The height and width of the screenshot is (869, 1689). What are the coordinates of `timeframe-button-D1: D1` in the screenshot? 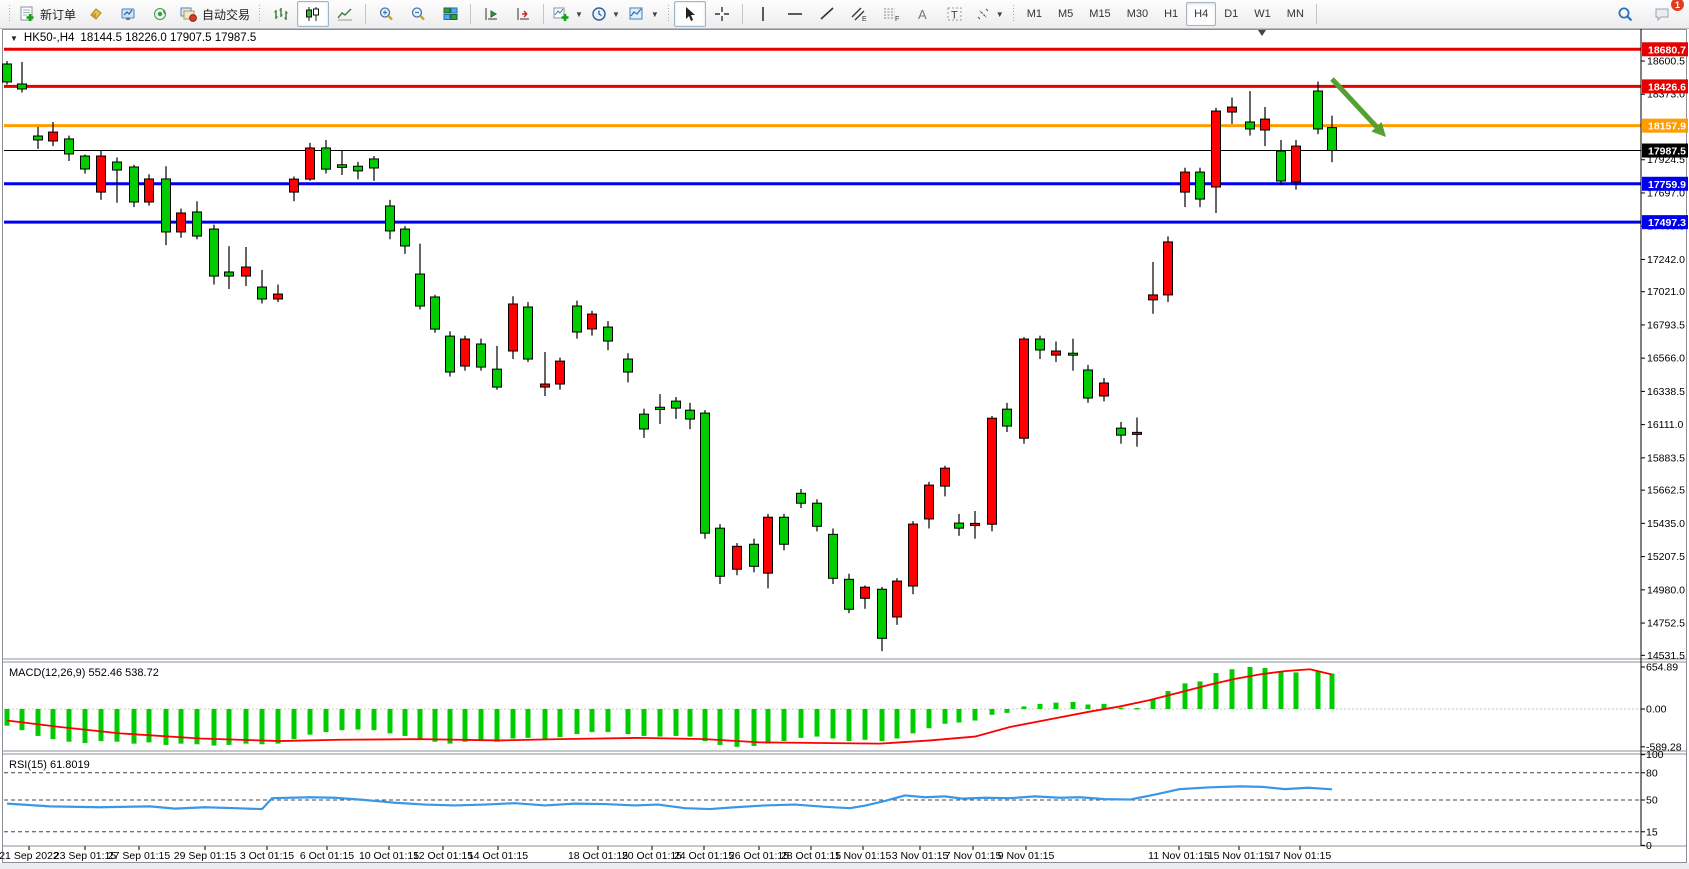 It's located at (1231, 14).